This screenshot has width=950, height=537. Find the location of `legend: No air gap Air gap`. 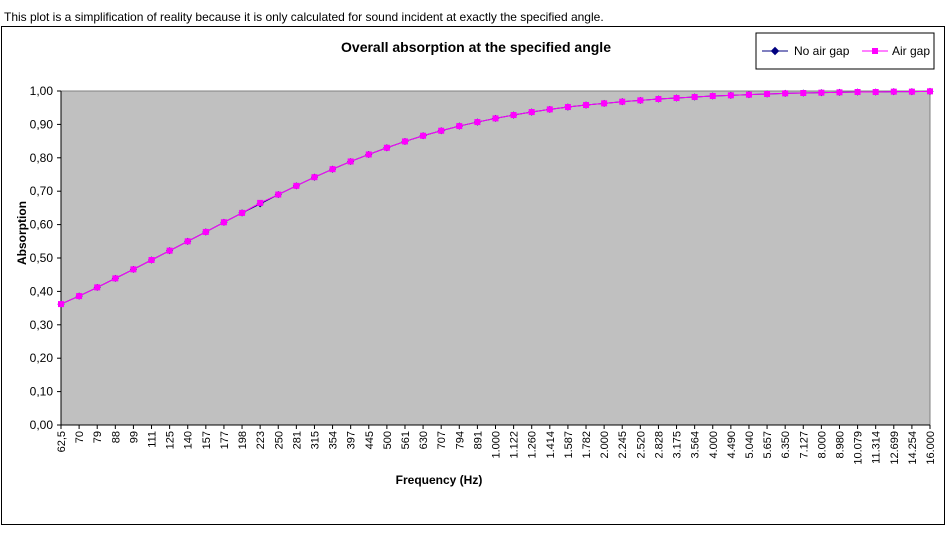

legend: No air gap Air gap is located at coordinates (845, 51).